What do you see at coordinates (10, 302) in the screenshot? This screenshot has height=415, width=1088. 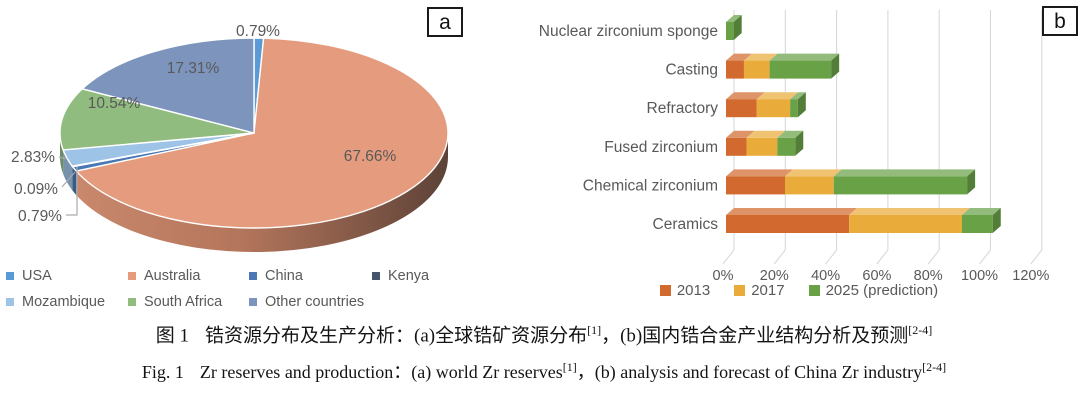 I see `legend-swatch-mozambique` at bounding box center [10, 302].